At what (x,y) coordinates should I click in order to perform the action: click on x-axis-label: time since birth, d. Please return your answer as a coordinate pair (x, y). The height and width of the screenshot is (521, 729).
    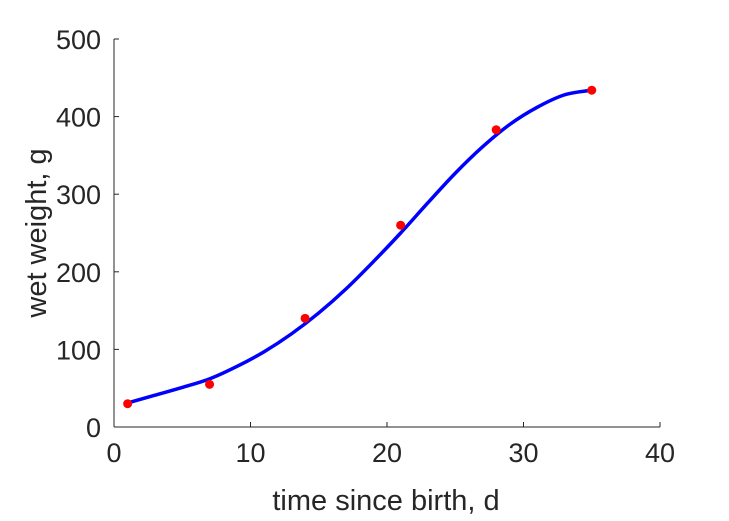
    Looking at the image, I should click on (385, 501).